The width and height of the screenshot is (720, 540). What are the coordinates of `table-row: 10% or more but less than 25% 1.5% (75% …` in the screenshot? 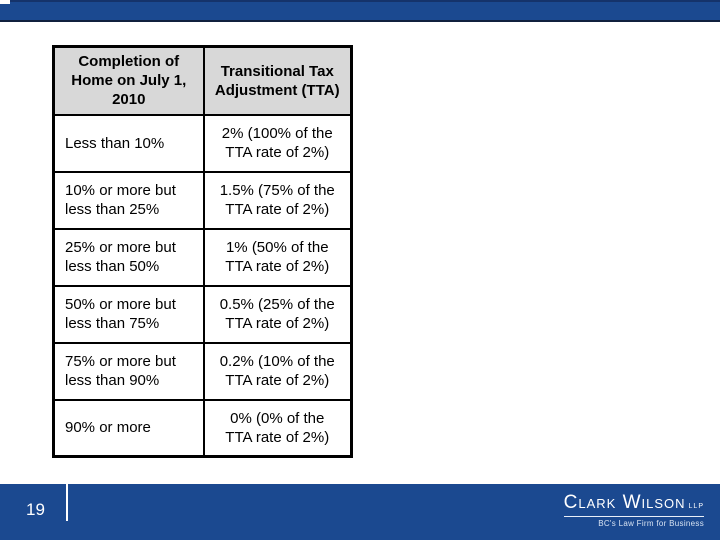 It's located at (202, 200).